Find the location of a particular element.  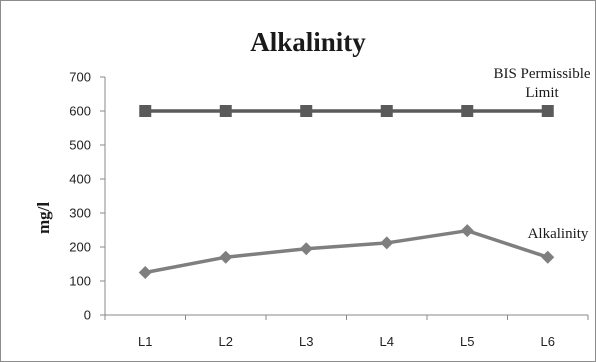

series-line-alkalinity is located at coordinates (346, 251).